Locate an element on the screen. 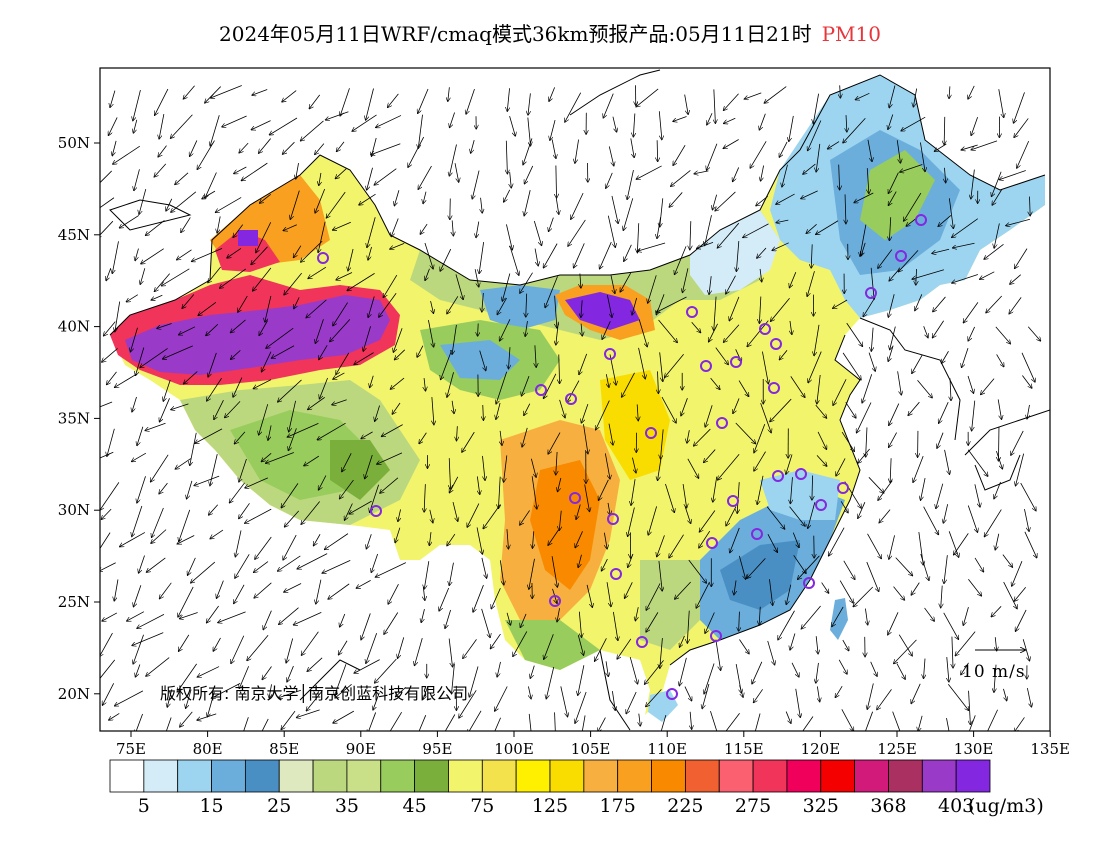 This screenshot has height=850, width=1100. lon-tick-label: 90E is located at coordinates (361, 749).